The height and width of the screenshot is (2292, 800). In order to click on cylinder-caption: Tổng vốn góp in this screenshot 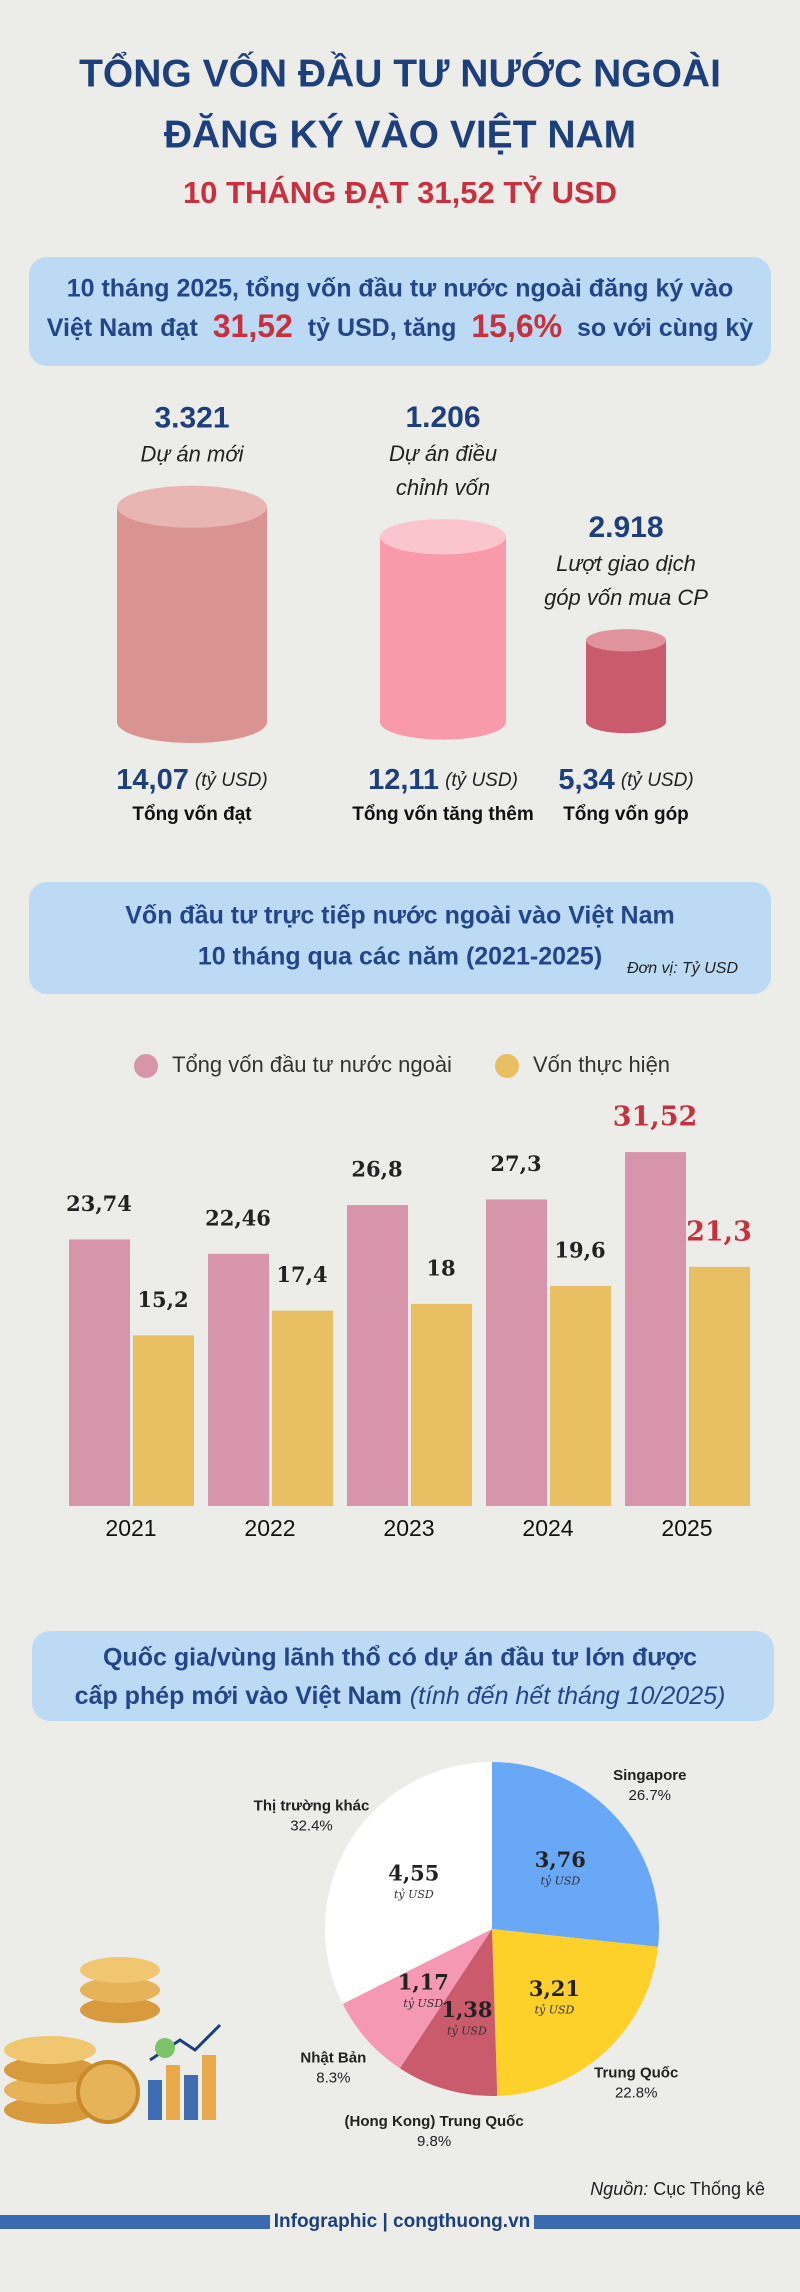, I will do `click(626, 814)`.